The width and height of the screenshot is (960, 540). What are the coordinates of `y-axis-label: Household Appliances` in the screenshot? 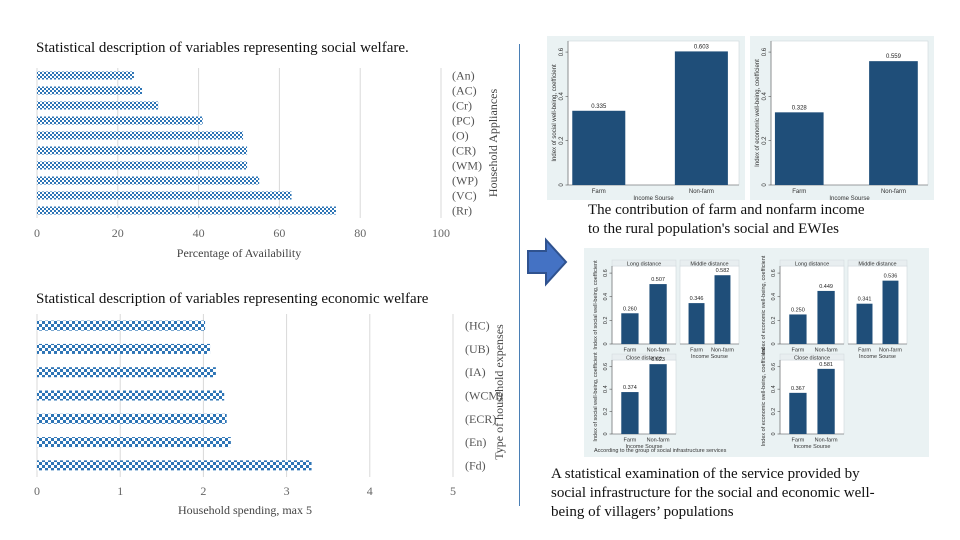 It's located at (493, 143).